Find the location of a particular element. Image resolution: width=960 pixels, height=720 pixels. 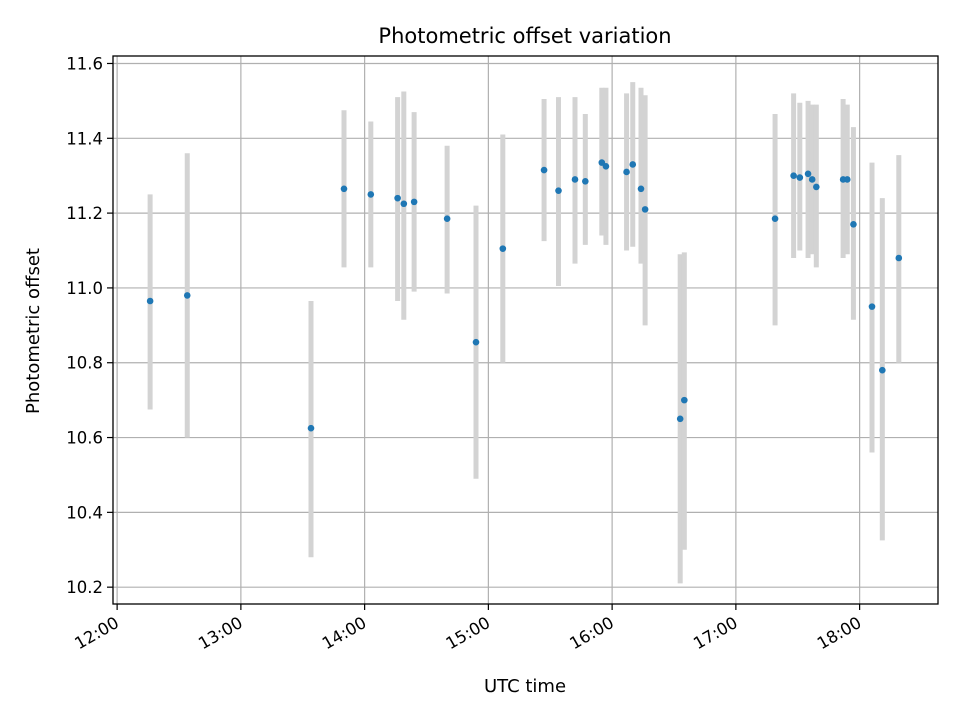

y-tick-label: 10.2 is located at coordinates (84, 587).